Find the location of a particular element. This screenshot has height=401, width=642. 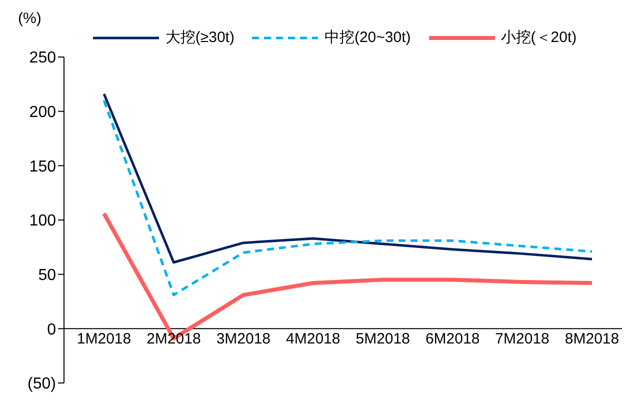

x-tick-label: 5M2018 is located at coordinates (383, 339).